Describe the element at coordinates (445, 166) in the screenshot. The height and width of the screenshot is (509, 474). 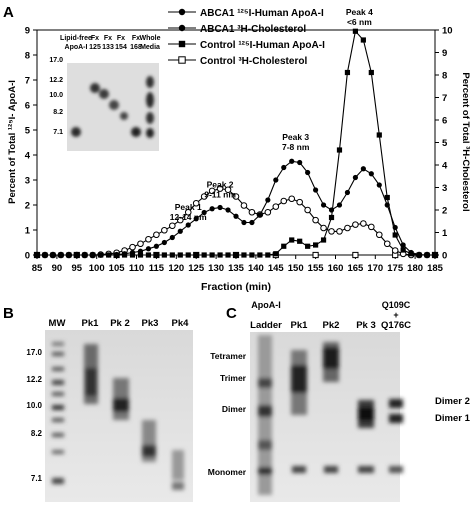
I see `y-right-tick-label: 4` at that location.